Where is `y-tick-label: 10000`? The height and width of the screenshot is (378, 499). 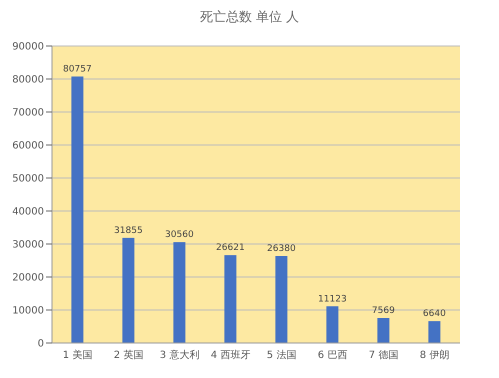
y-tick-label: 10000 is located at coordinates (28, 311).